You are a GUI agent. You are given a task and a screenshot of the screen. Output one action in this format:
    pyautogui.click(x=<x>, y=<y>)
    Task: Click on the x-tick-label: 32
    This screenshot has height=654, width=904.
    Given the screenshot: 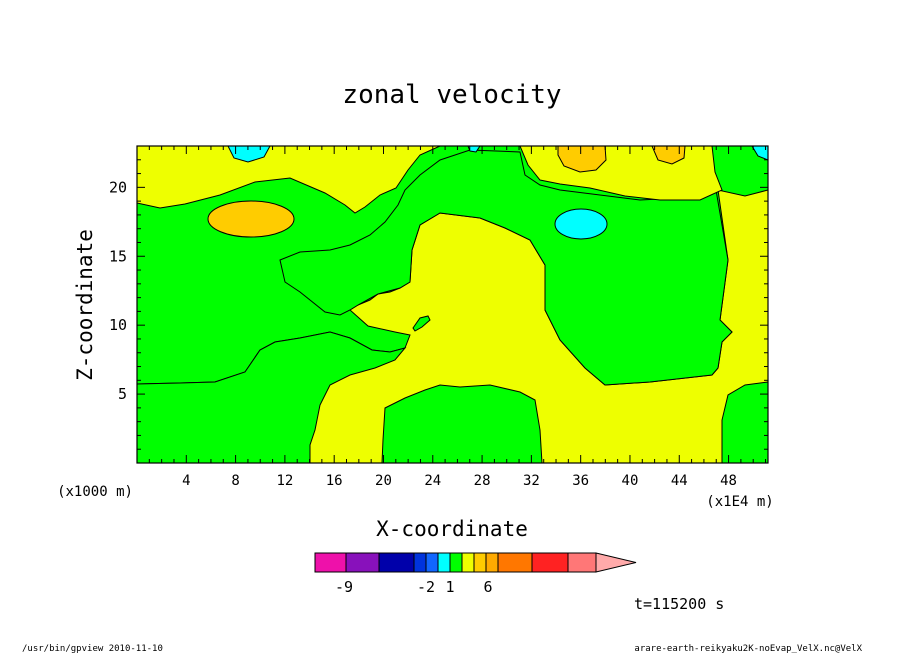 What is the action you would take?
    pyautogui.click(x=531, y=481)
    